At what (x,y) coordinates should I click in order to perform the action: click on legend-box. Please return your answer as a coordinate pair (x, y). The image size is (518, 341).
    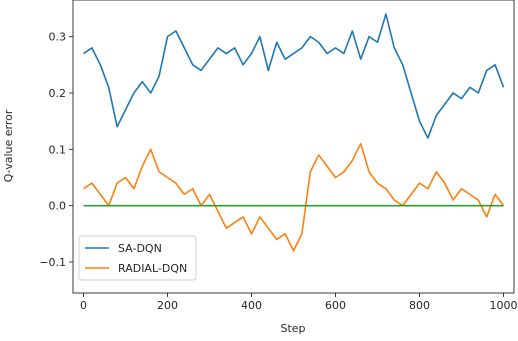
    Looking at the image, I should click on (137, 258).